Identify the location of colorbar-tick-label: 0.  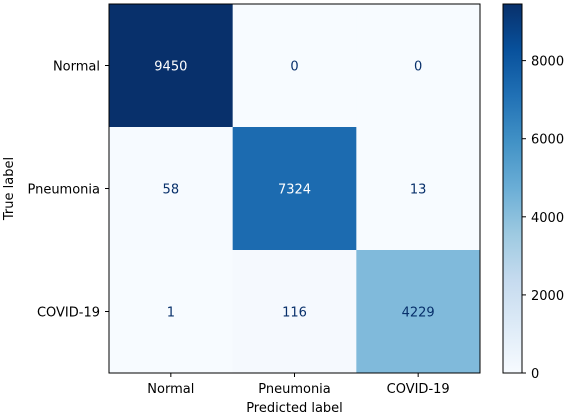
(535, 374).